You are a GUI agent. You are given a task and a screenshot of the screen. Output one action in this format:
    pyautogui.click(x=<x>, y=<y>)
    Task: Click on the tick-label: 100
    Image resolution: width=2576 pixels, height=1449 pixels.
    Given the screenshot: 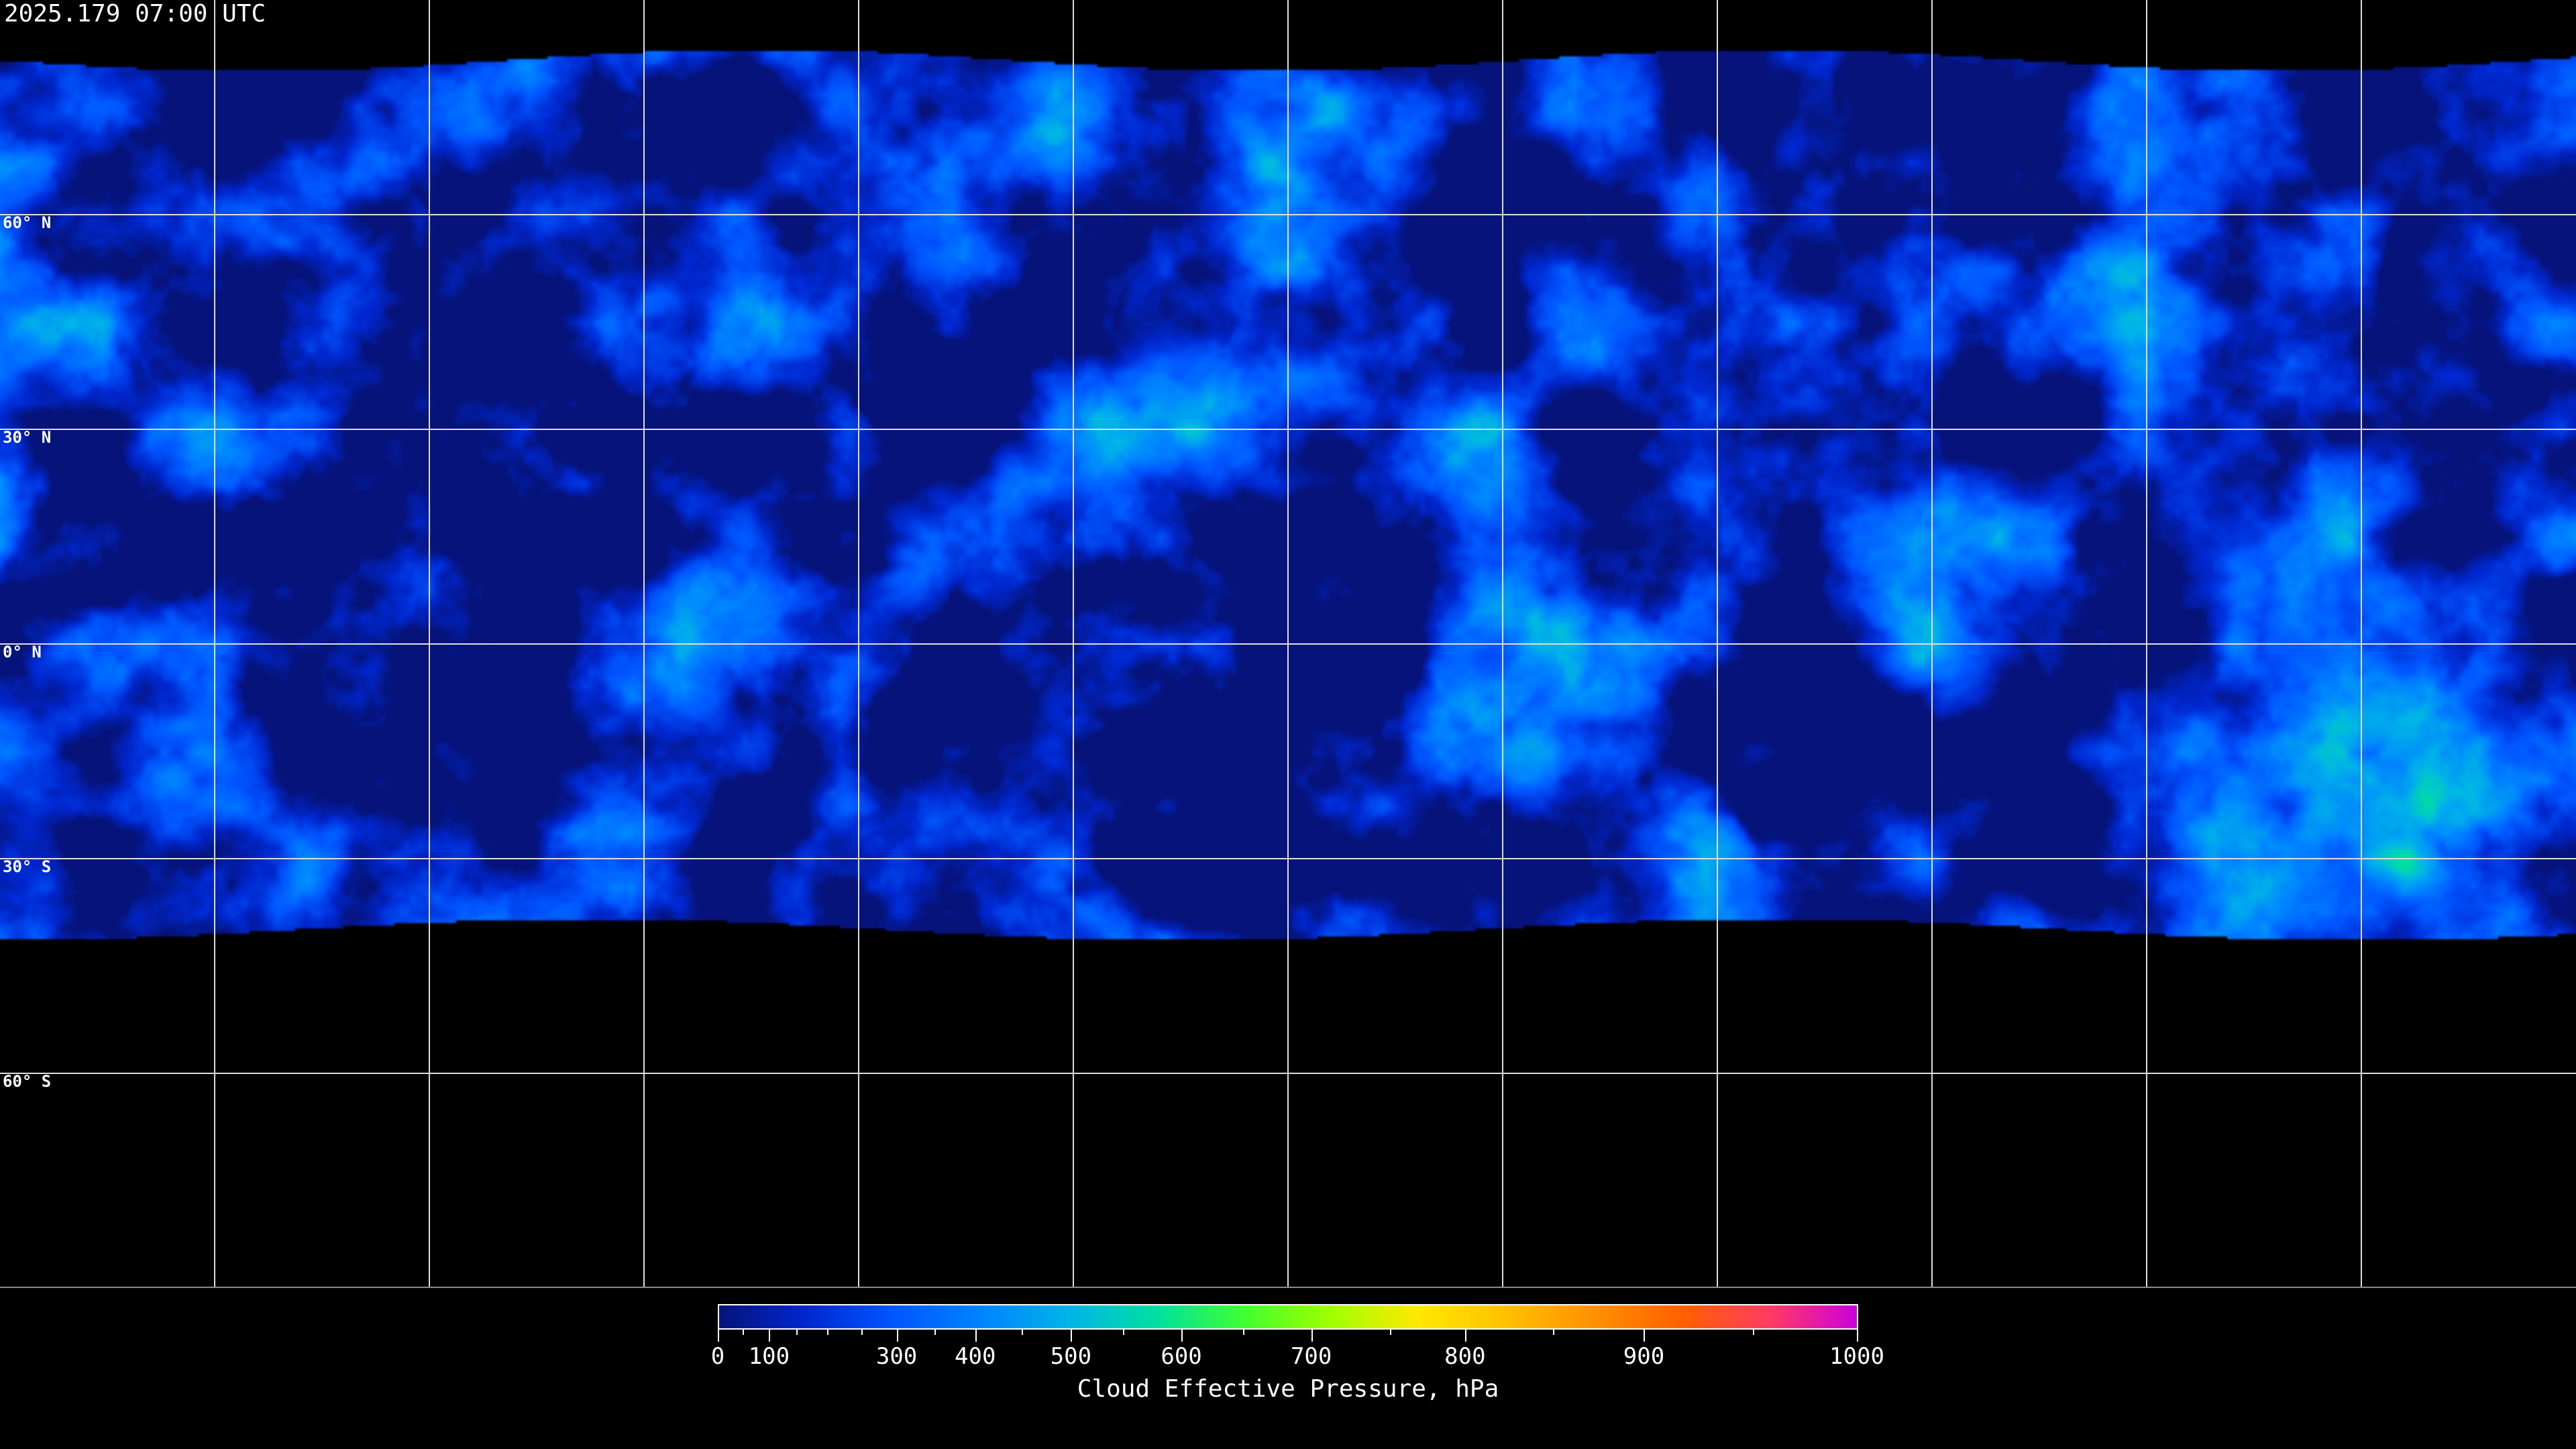 What is the action you would take?
    pyautogui.click(x=769, y=1356)
    